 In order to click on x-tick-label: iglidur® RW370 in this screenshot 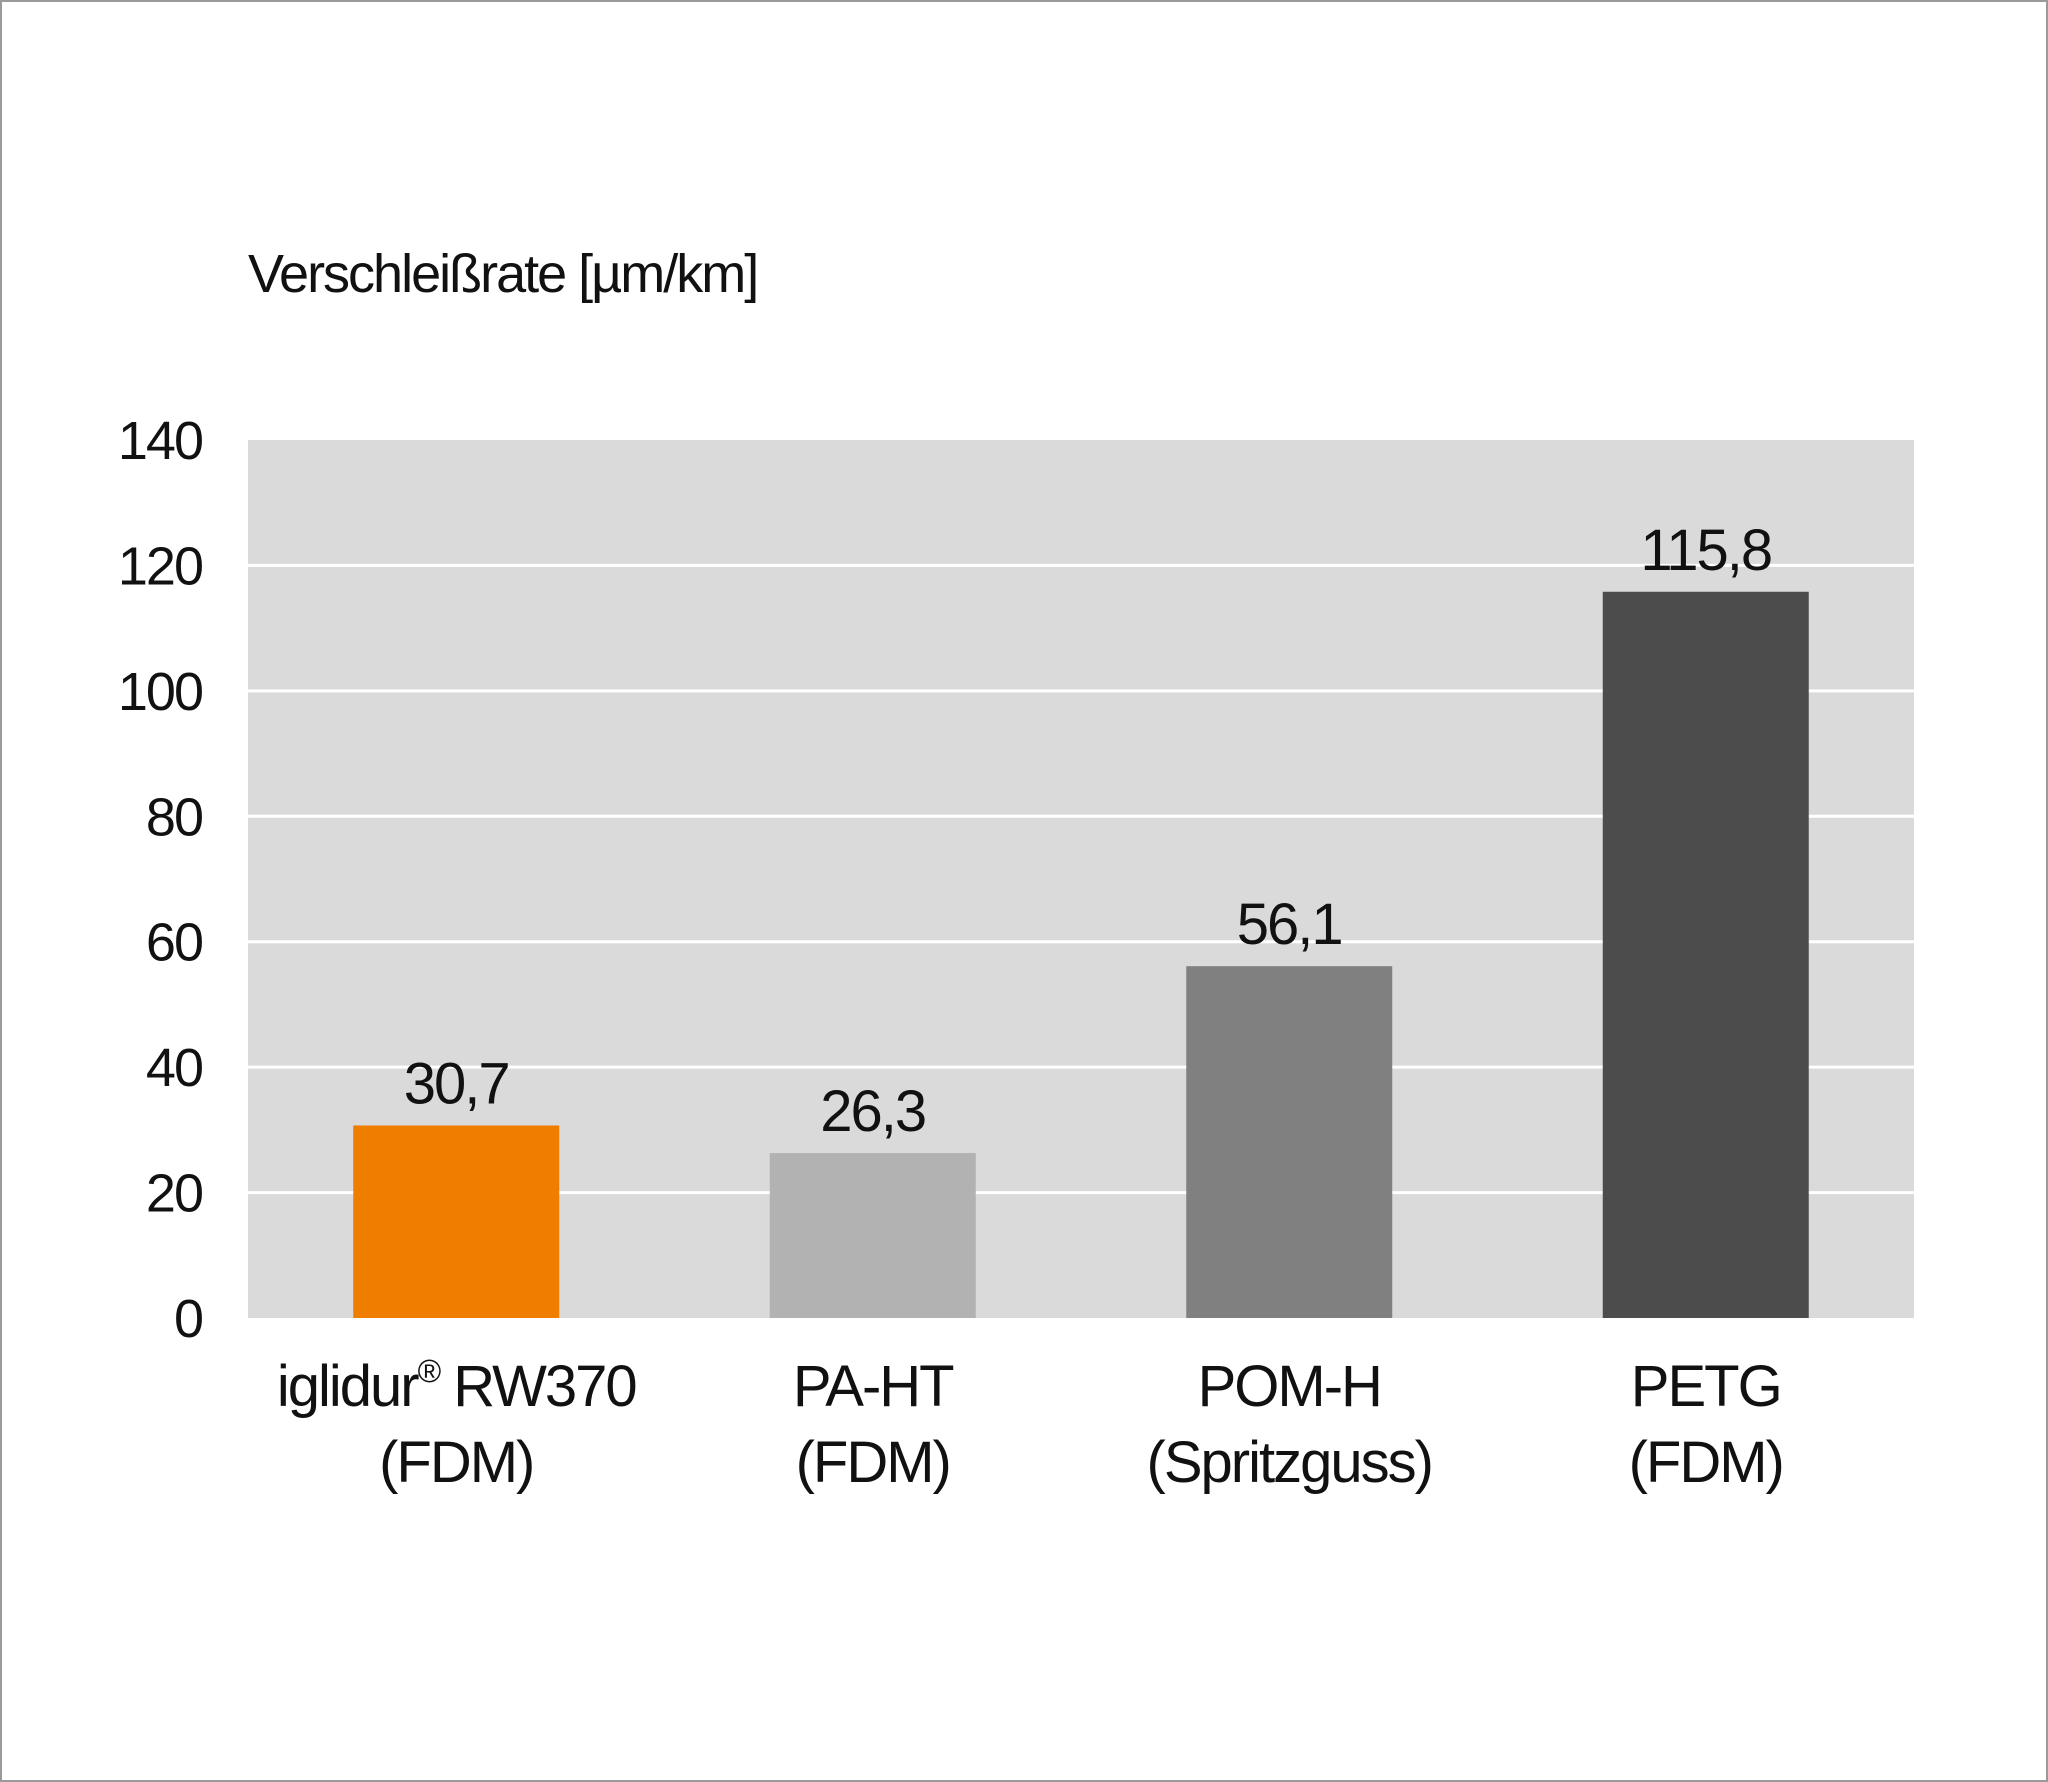, I will do `click(456, 1386)`.